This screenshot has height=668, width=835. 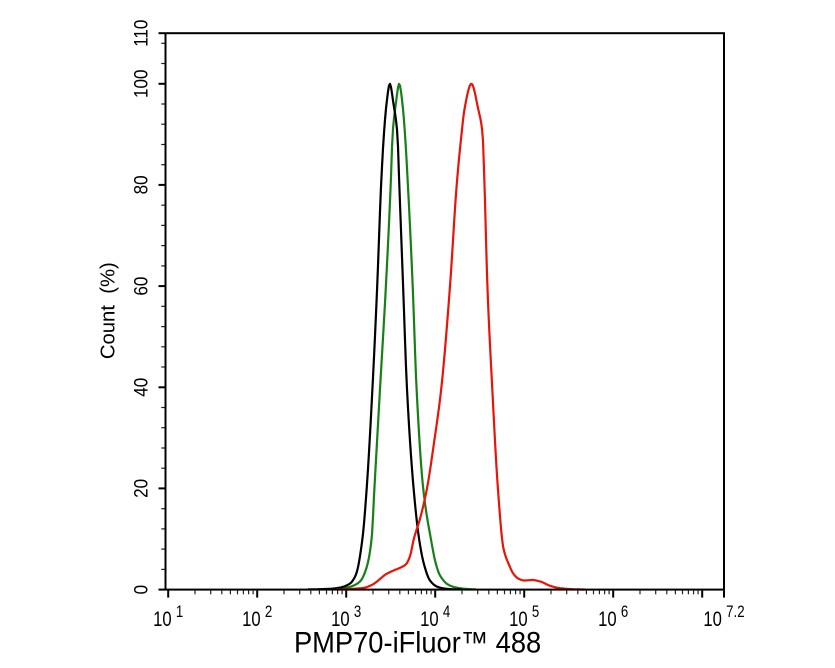 I want to click on svg-text: 80, so click(x=140, y=184).